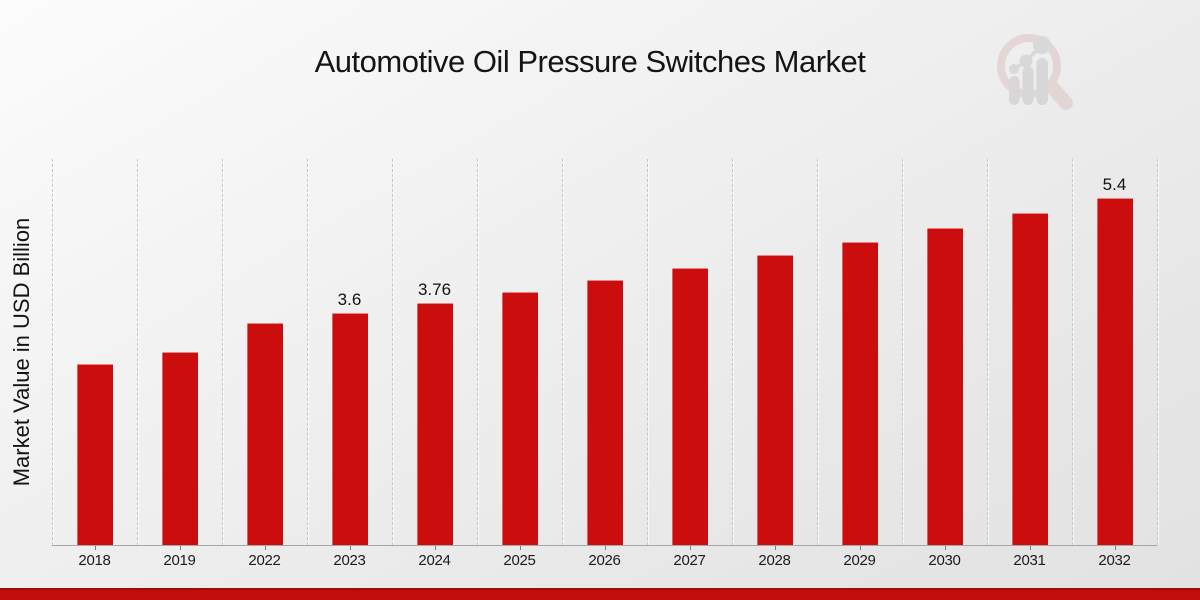 The height and width of the screenshot is (600, 1200). Describe the element at coordinates (859, 393) in the screenshot. I see `bar-2029` at that location.